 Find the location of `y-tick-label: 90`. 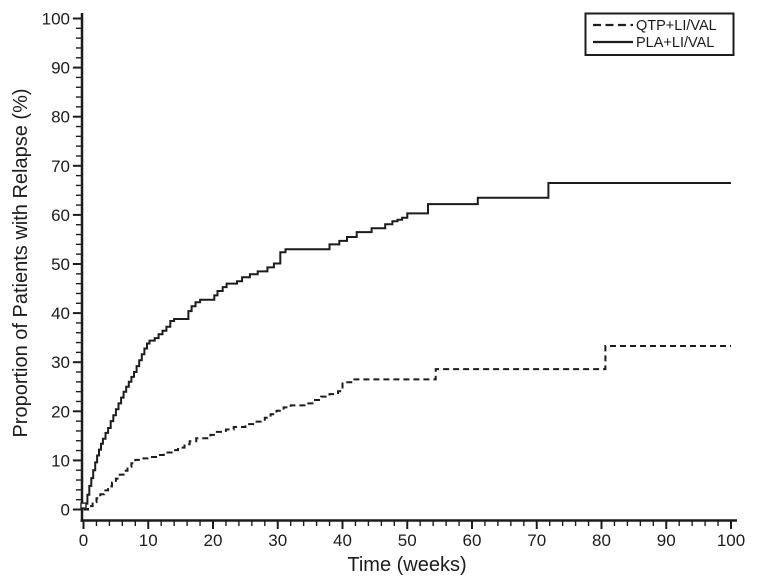

y-tick-label: 90 is located at coordinates (60, 68).